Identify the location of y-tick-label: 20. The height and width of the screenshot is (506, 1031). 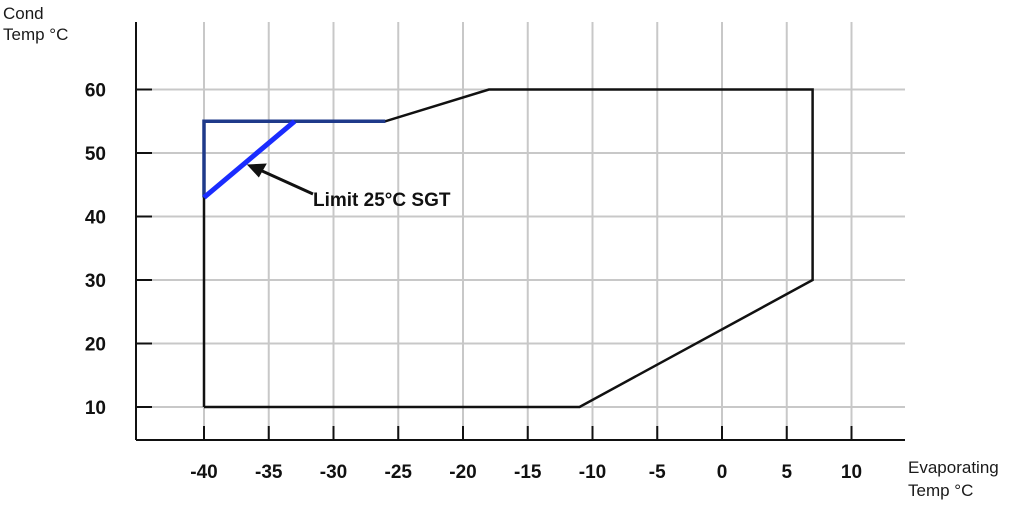
(95, 345).